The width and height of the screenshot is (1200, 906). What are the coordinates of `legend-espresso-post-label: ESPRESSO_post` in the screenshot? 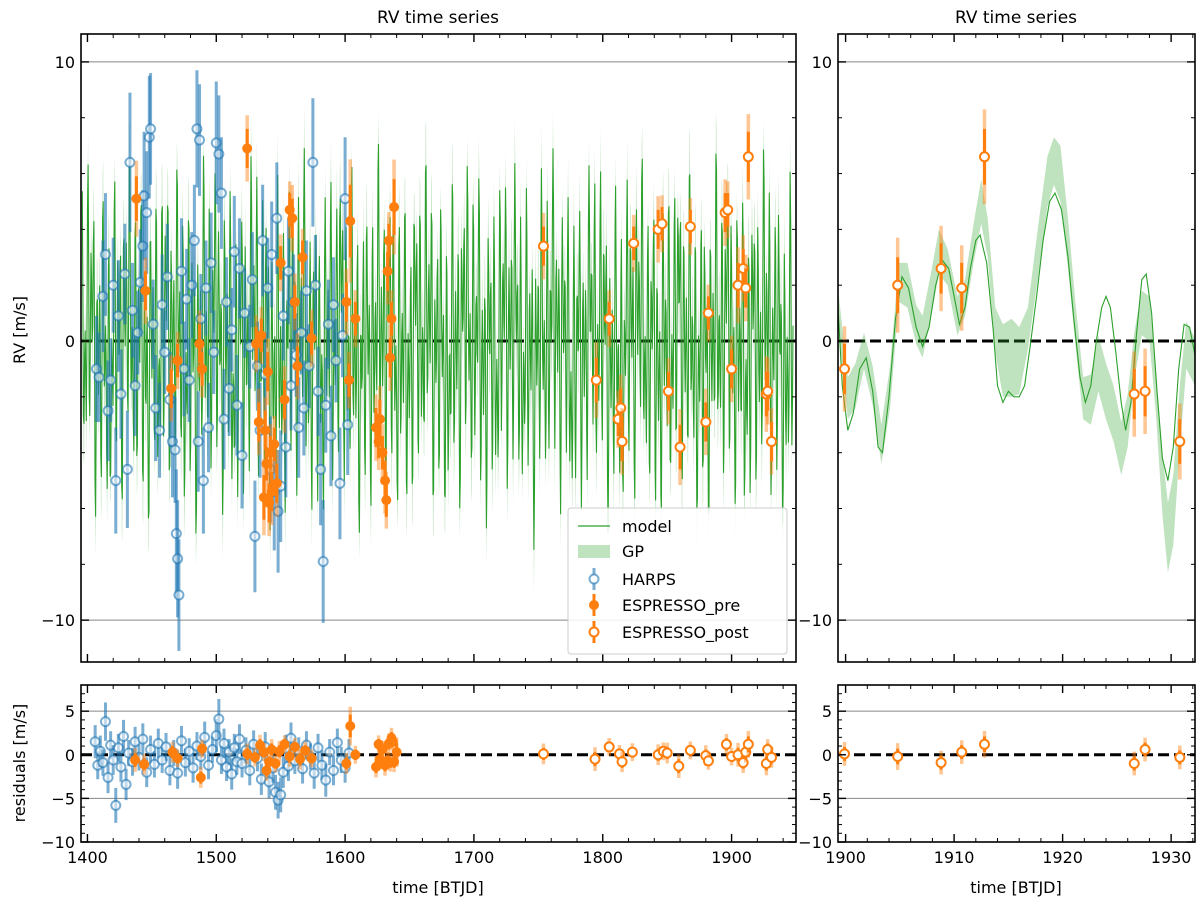 It's located at (685, 633).